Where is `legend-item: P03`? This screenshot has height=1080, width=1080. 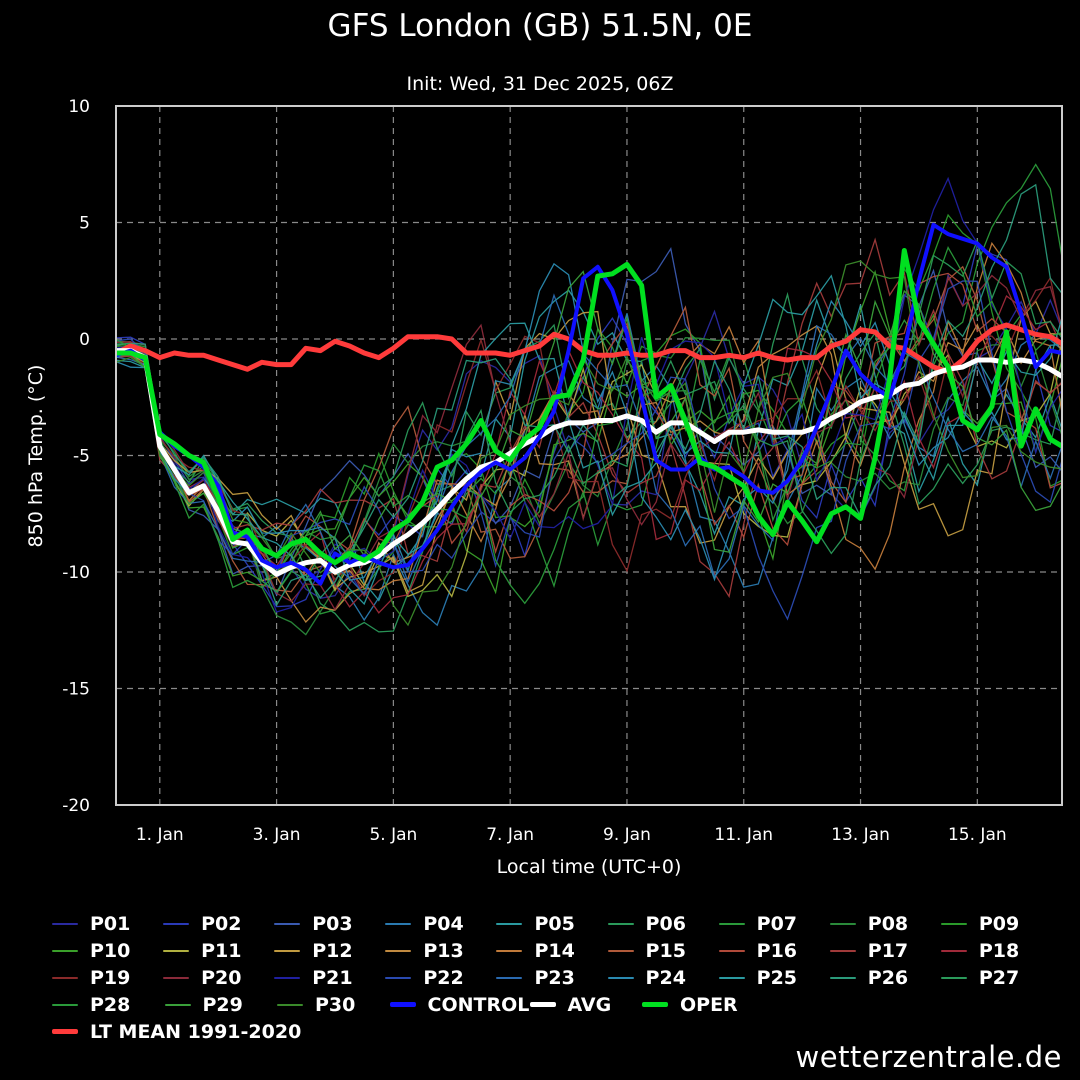
legend-item: P03 is located at coordinates (329, 924).